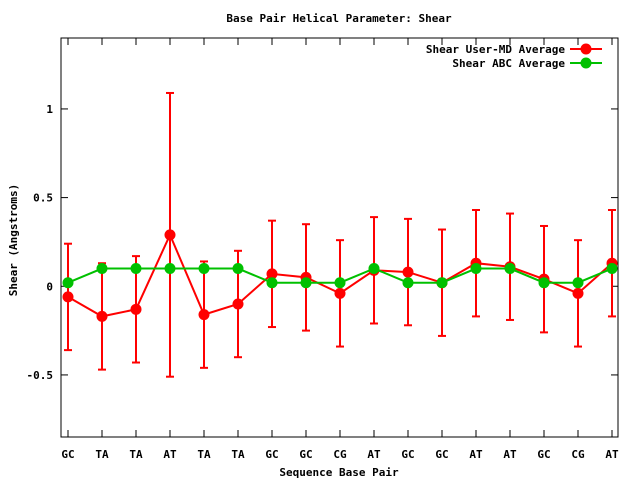 The image size is (640, 484). I want to click on y-tick-label: 1, so click(49, 109).